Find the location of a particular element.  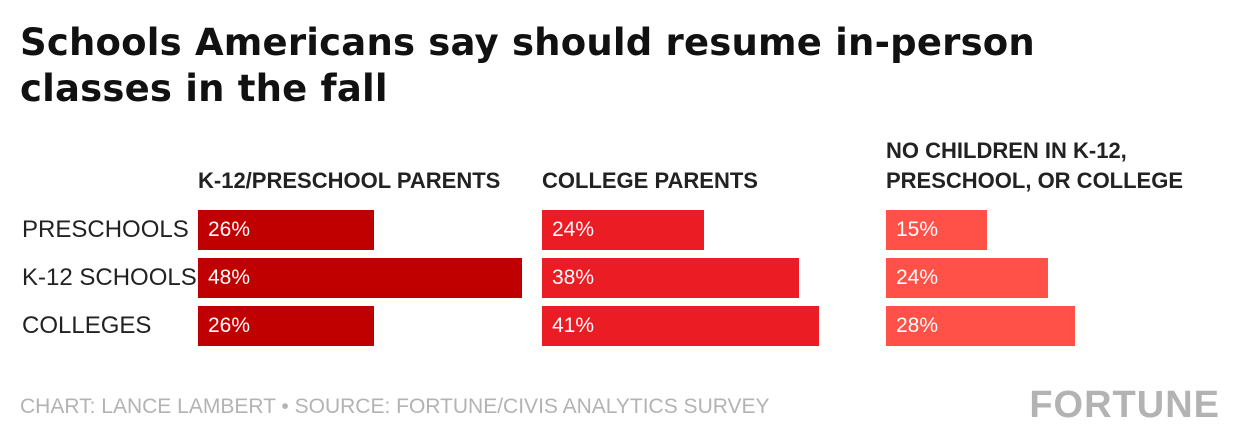

bar: 28% is located at coordinates (980, 326).